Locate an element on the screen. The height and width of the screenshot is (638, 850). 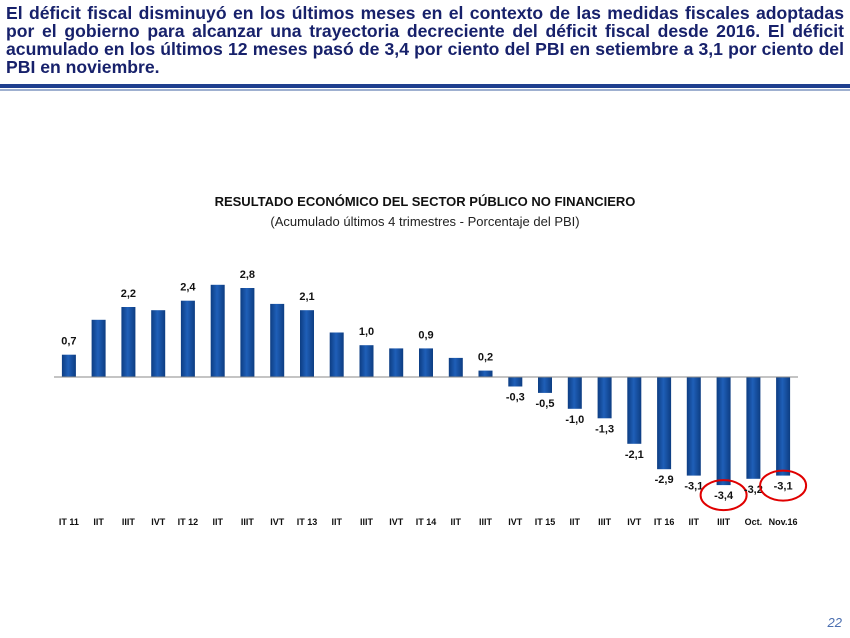
data-label-15: 0,2 is located at coordinates (485, 358).